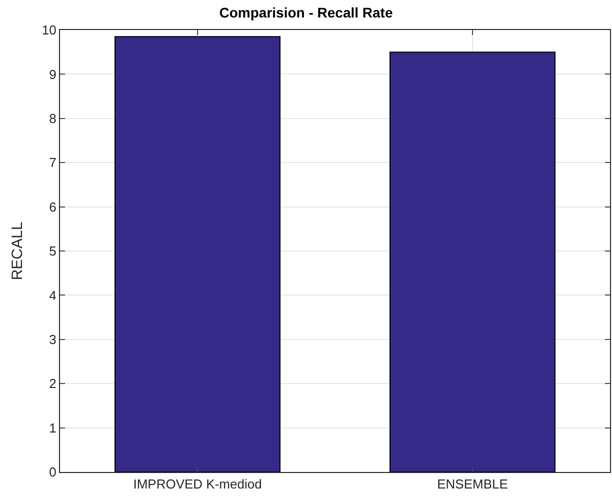  I want to click on y-tick-label: 0, so click(52, 472).